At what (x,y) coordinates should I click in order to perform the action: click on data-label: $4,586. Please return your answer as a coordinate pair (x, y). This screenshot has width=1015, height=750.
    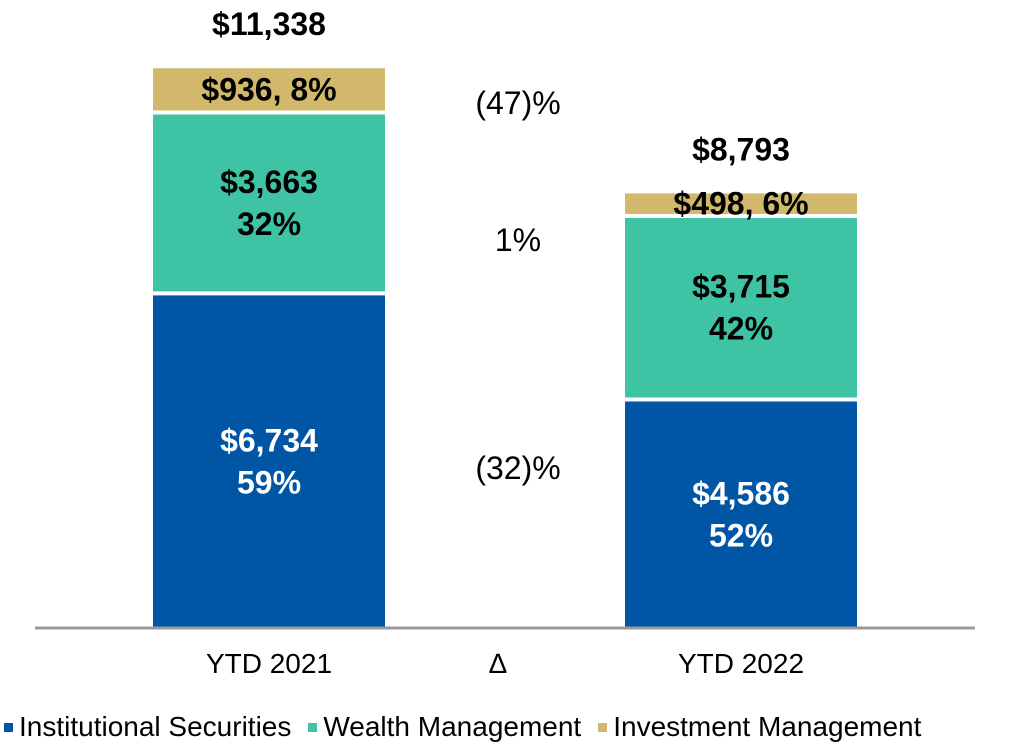
    Looking at the image, I should click on (741, 494).